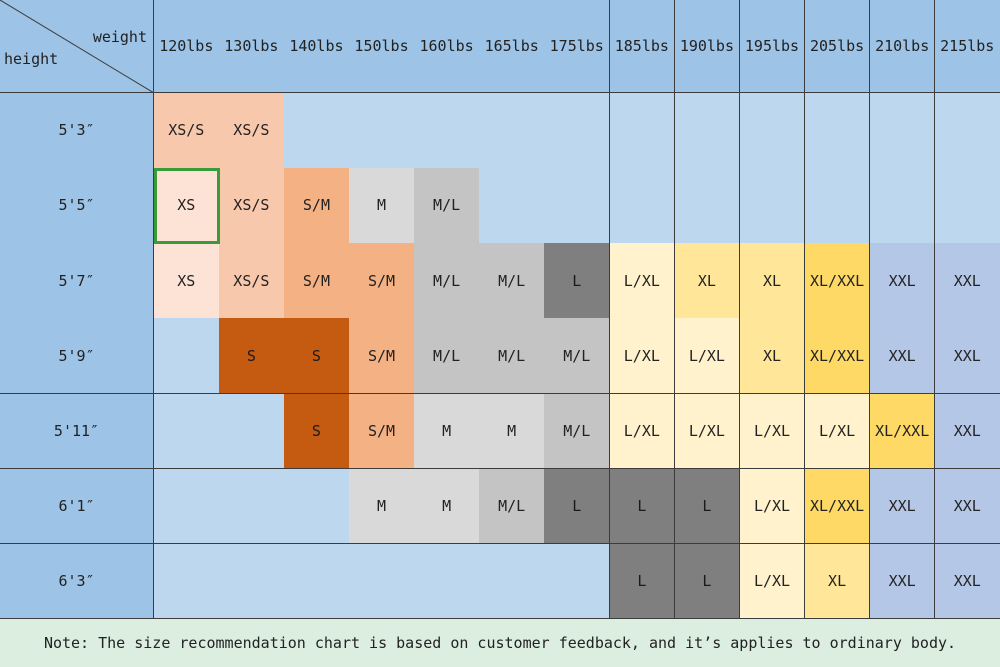 This screenshot has width=1000, height=667. Describe the element at coordinates (512, 46) in the screenshot. I see `weight-header-165lbs: 165lbs` at that location.